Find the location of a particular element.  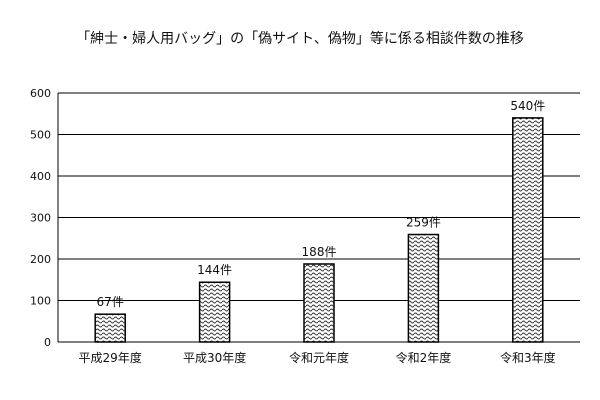

data-label: 188件 is located at coordinates (319, 252).